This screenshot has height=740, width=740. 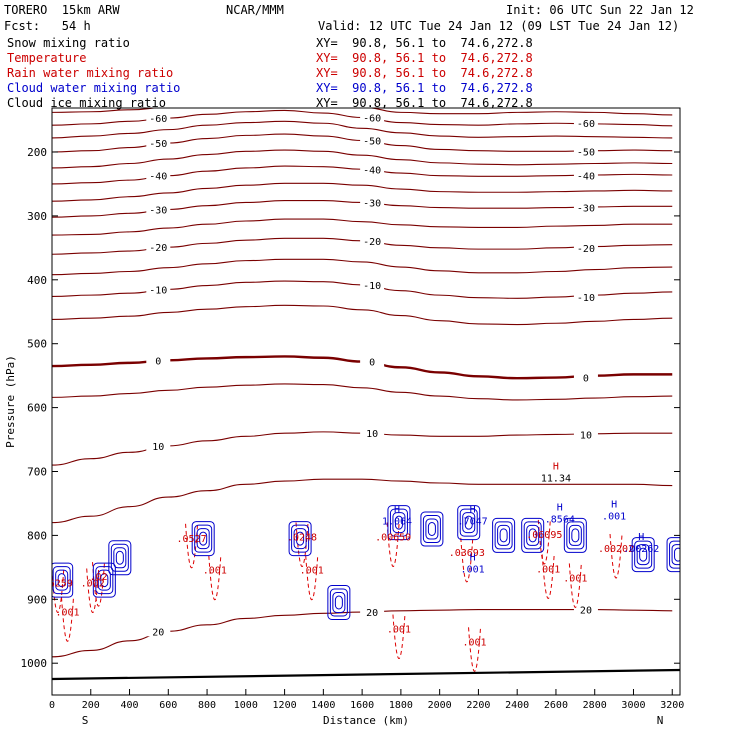 I want to click on rain-water-label: .02, so click(x=98, y=577).